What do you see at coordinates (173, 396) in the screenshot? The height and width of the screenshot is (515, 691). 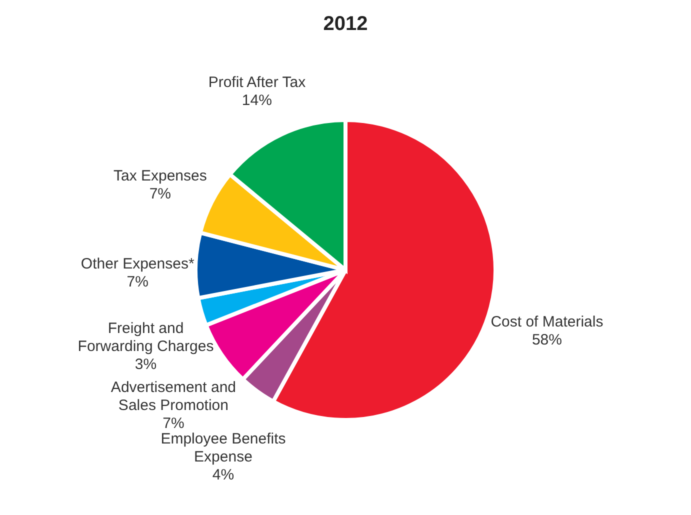 I see `slice-label: Advertisement and Sales Promotion` at bounding box center [173, 396].